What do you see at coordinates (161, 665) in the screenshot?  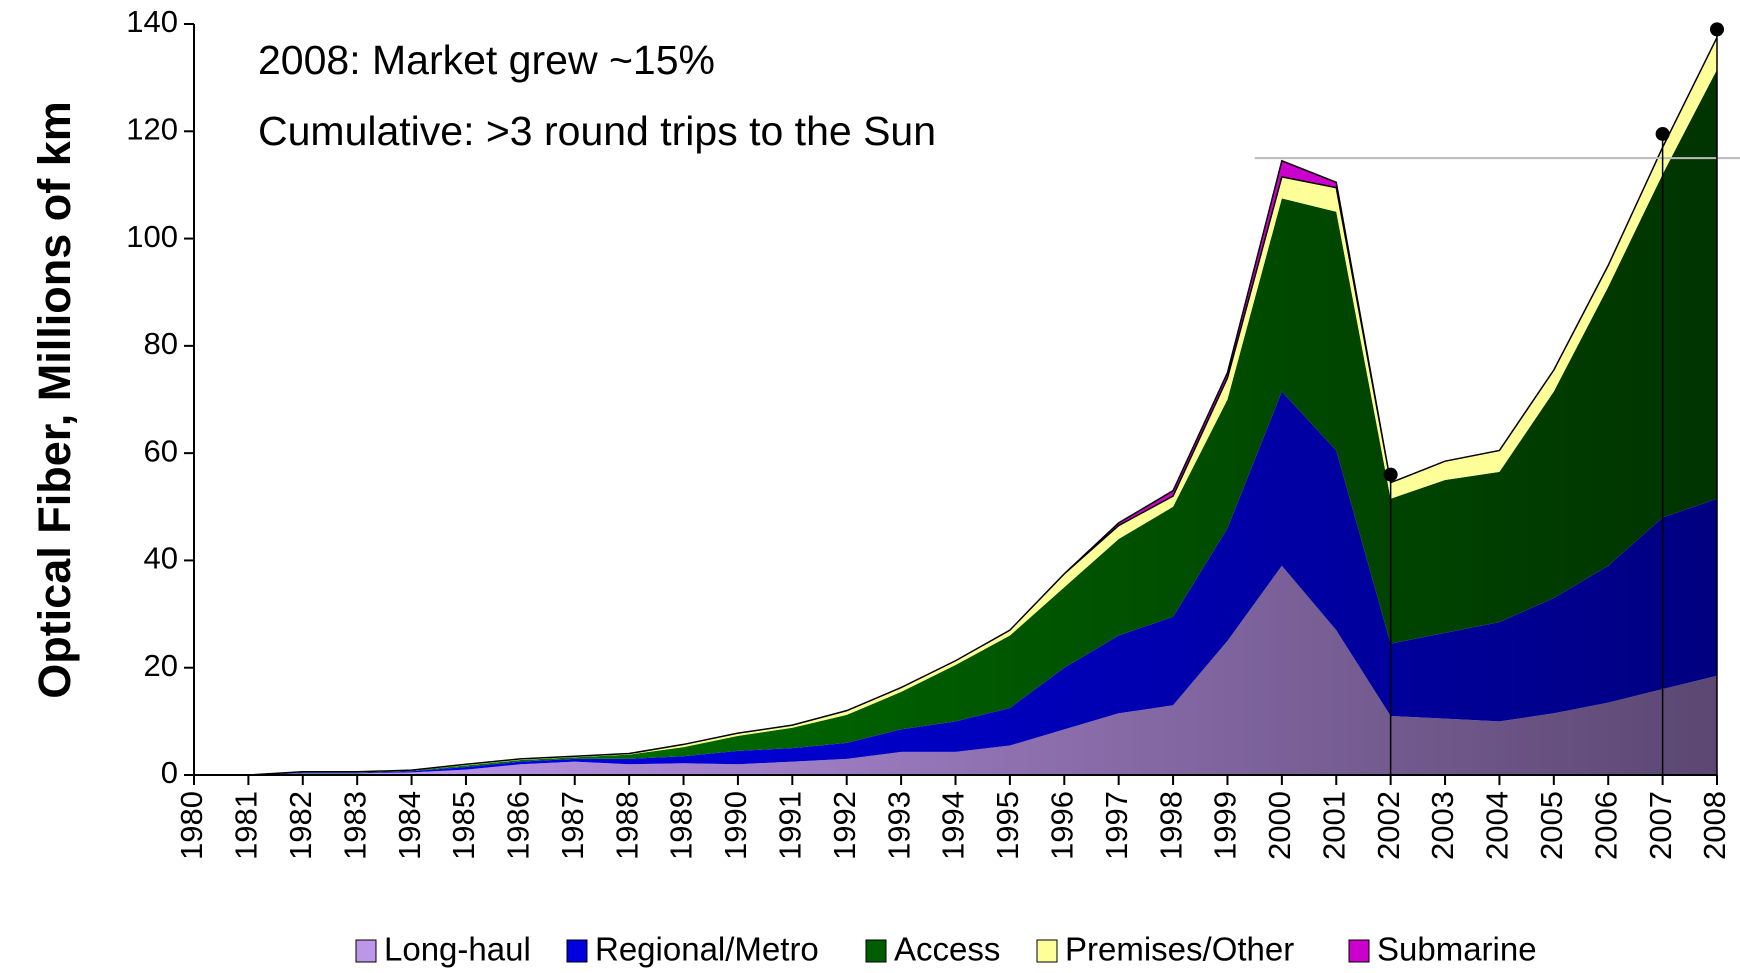 I see `y-tick-label: 20` at bounding box center [161, 665].